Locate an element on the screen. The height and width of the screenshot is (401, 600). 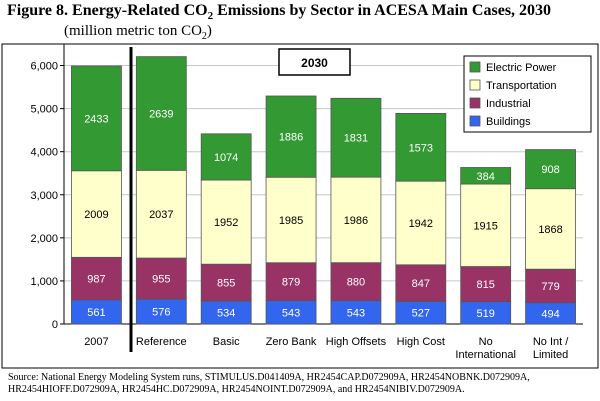
bar-transportation-basic is located at coordinates (226, 222).